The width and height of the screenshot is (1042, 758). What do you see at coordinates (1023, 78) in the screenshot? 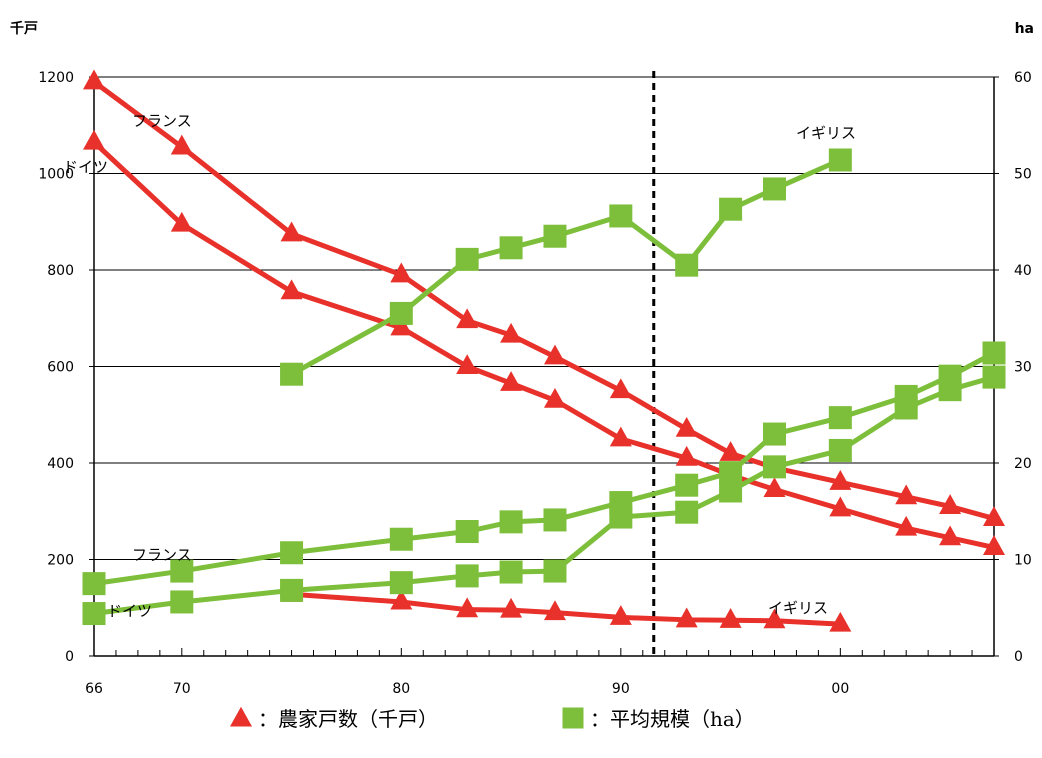
I see `right-tick-label: 60` at bounding box center [1023, 78].